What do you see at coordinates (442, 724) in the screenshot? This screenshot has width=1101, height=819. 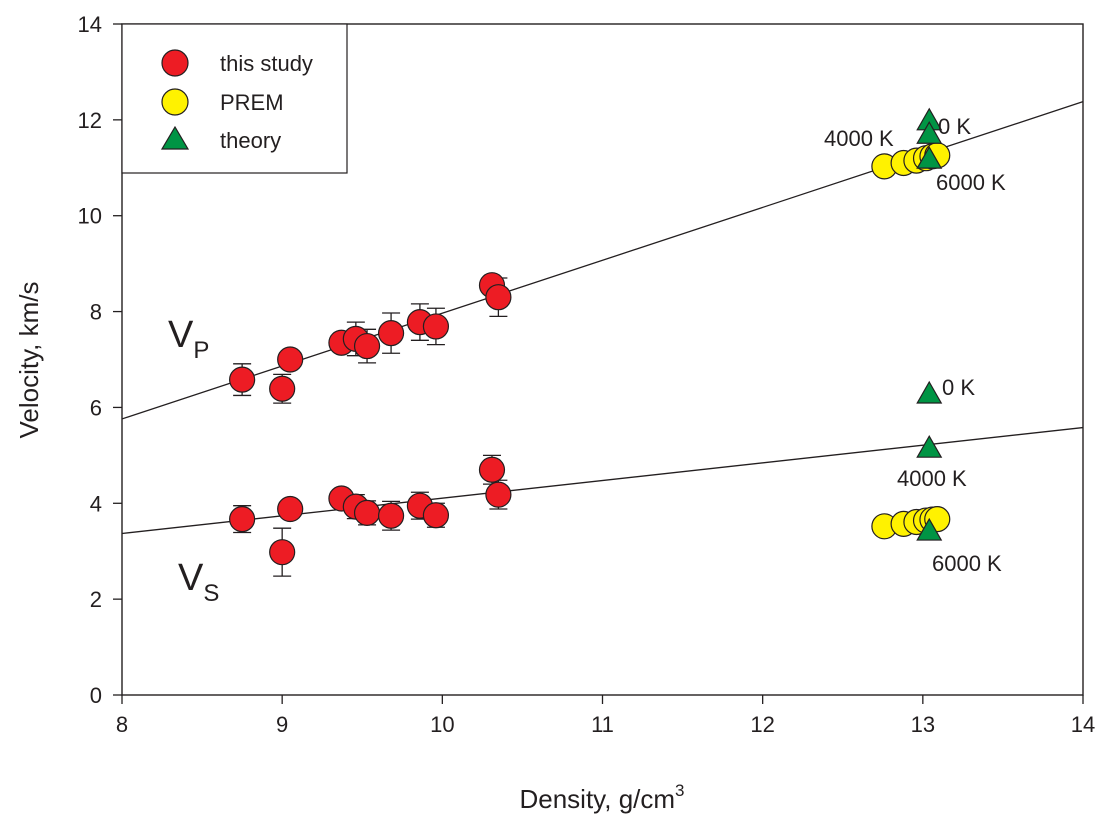 I see `x-tick-label: 10` at bounding box center [442, 724].